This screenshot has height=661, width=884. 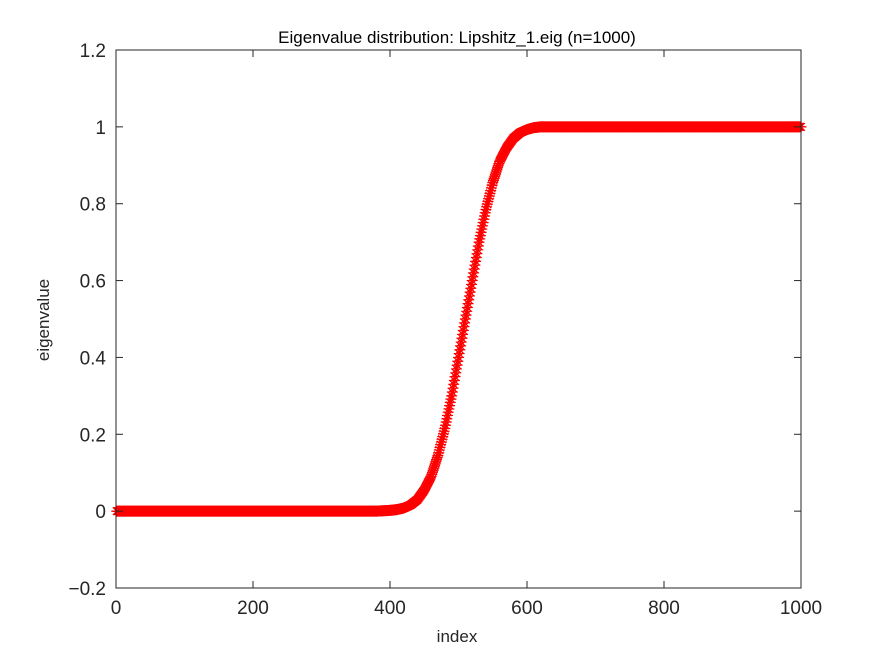 What do you see at coordinates (801, 608) in the screenshot?
I see `x-tick-label: 1000` at bounding box center [801, 608].